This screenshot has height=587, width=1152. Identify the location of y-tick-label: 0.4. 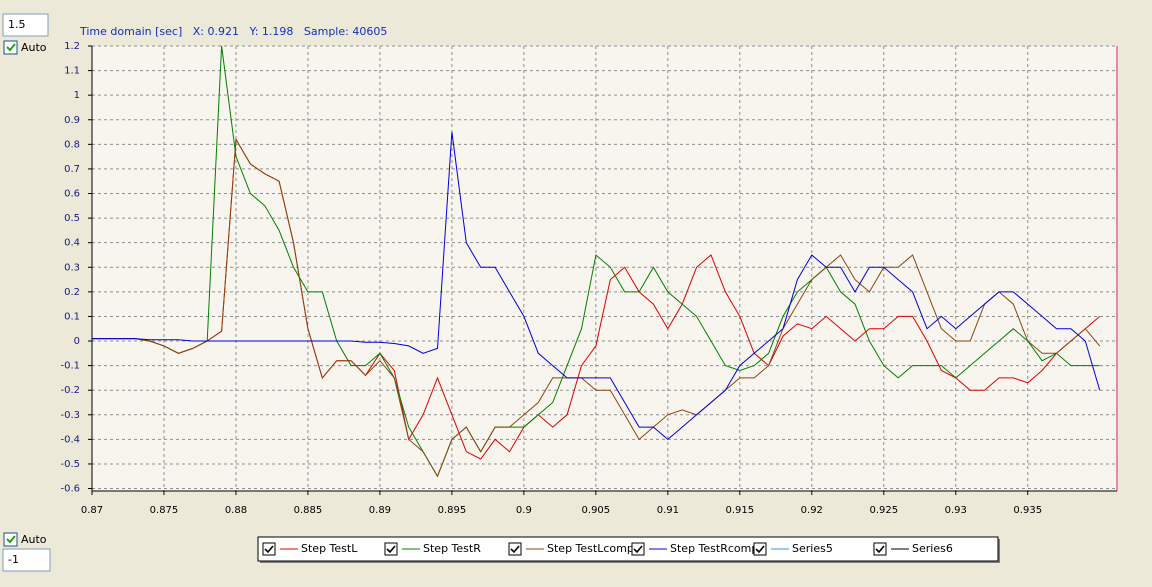
(72, 243).